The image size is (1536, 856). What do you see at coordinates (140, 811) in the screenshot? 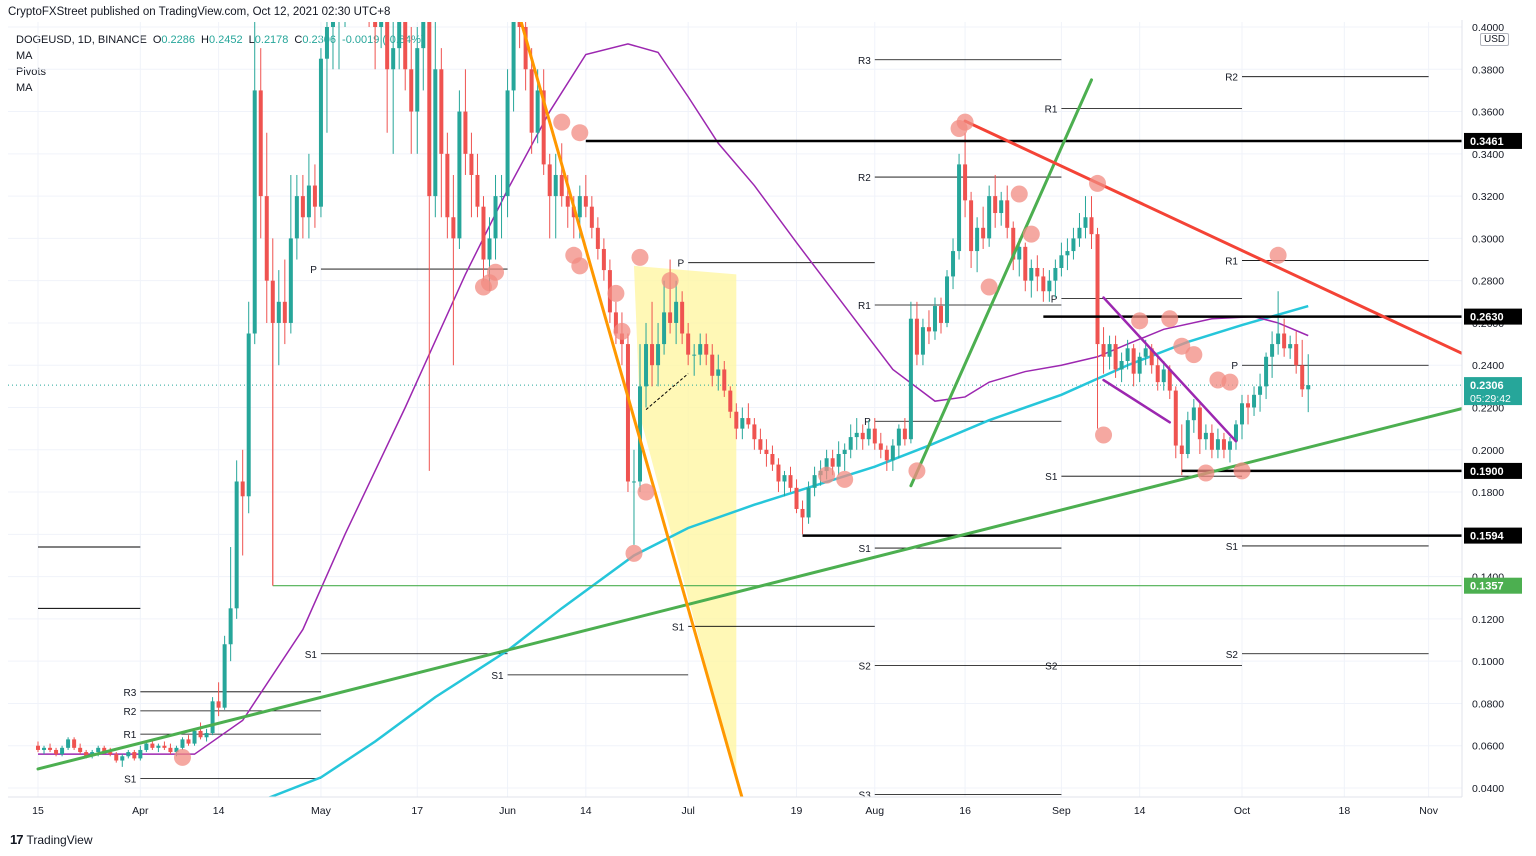
I see `x-tick-label: Apr` at bounding box center [140, 811].